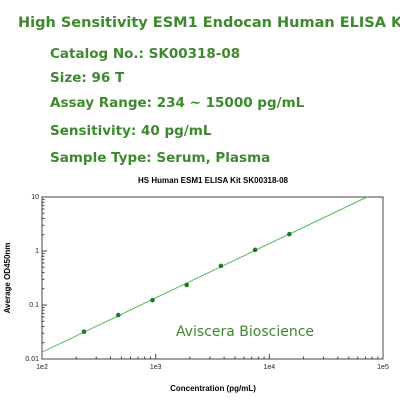 The width and height of the screenshot is (400, 400). Describe the element at coordinates (160, 158) in the screenshot. I see `spec-line: Sample Type: Serum, Plasma` at that location.